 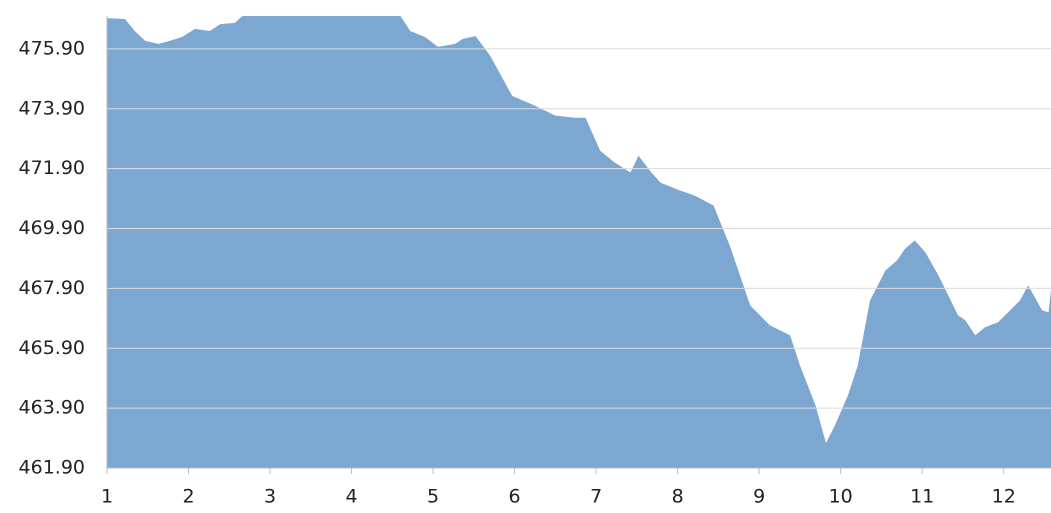 What do you see at coordinates (52, 468) in the screenshot?
I see `y-tick-label: 461.90` at bounding box center [52, 468].